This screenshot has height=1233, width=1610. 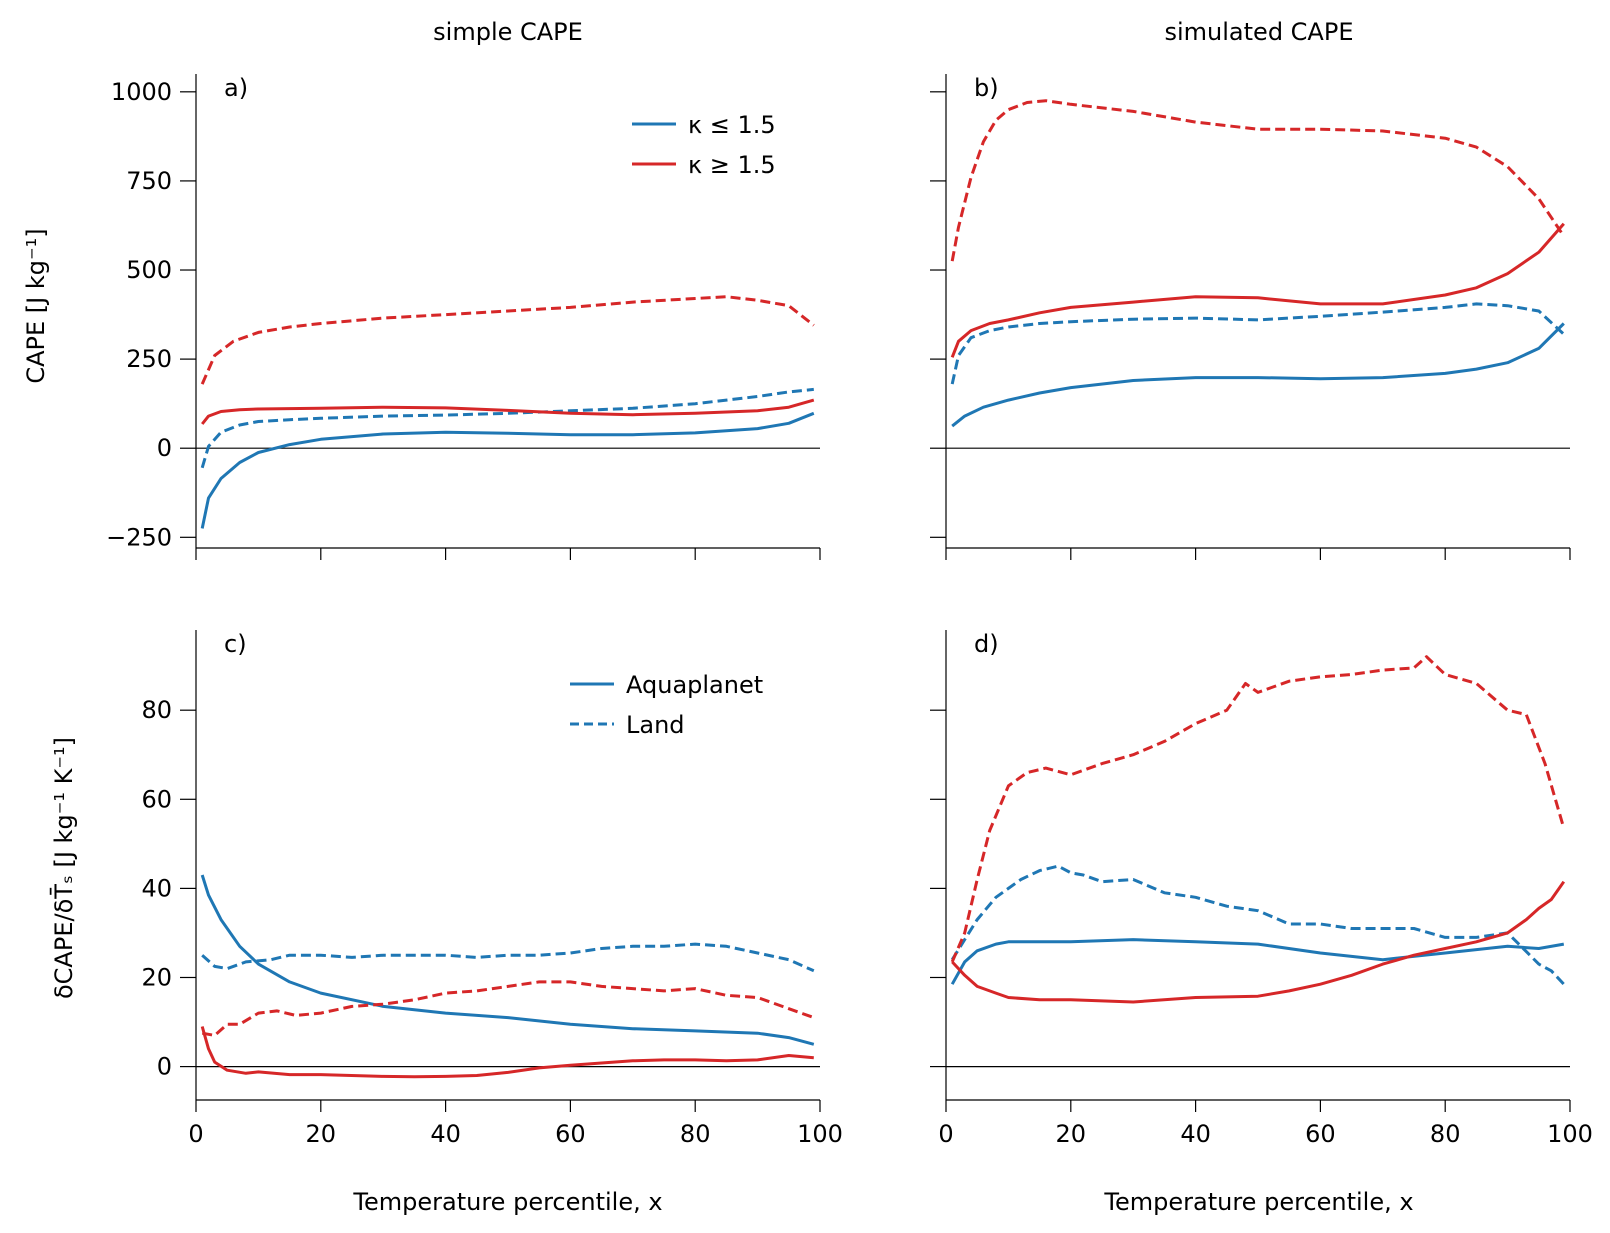 What do you see at coordinates (1258, 1202) in the screenshot?
I see `xlabel-d: Temperature percentile, x` at bounding box center [1258, 1202].